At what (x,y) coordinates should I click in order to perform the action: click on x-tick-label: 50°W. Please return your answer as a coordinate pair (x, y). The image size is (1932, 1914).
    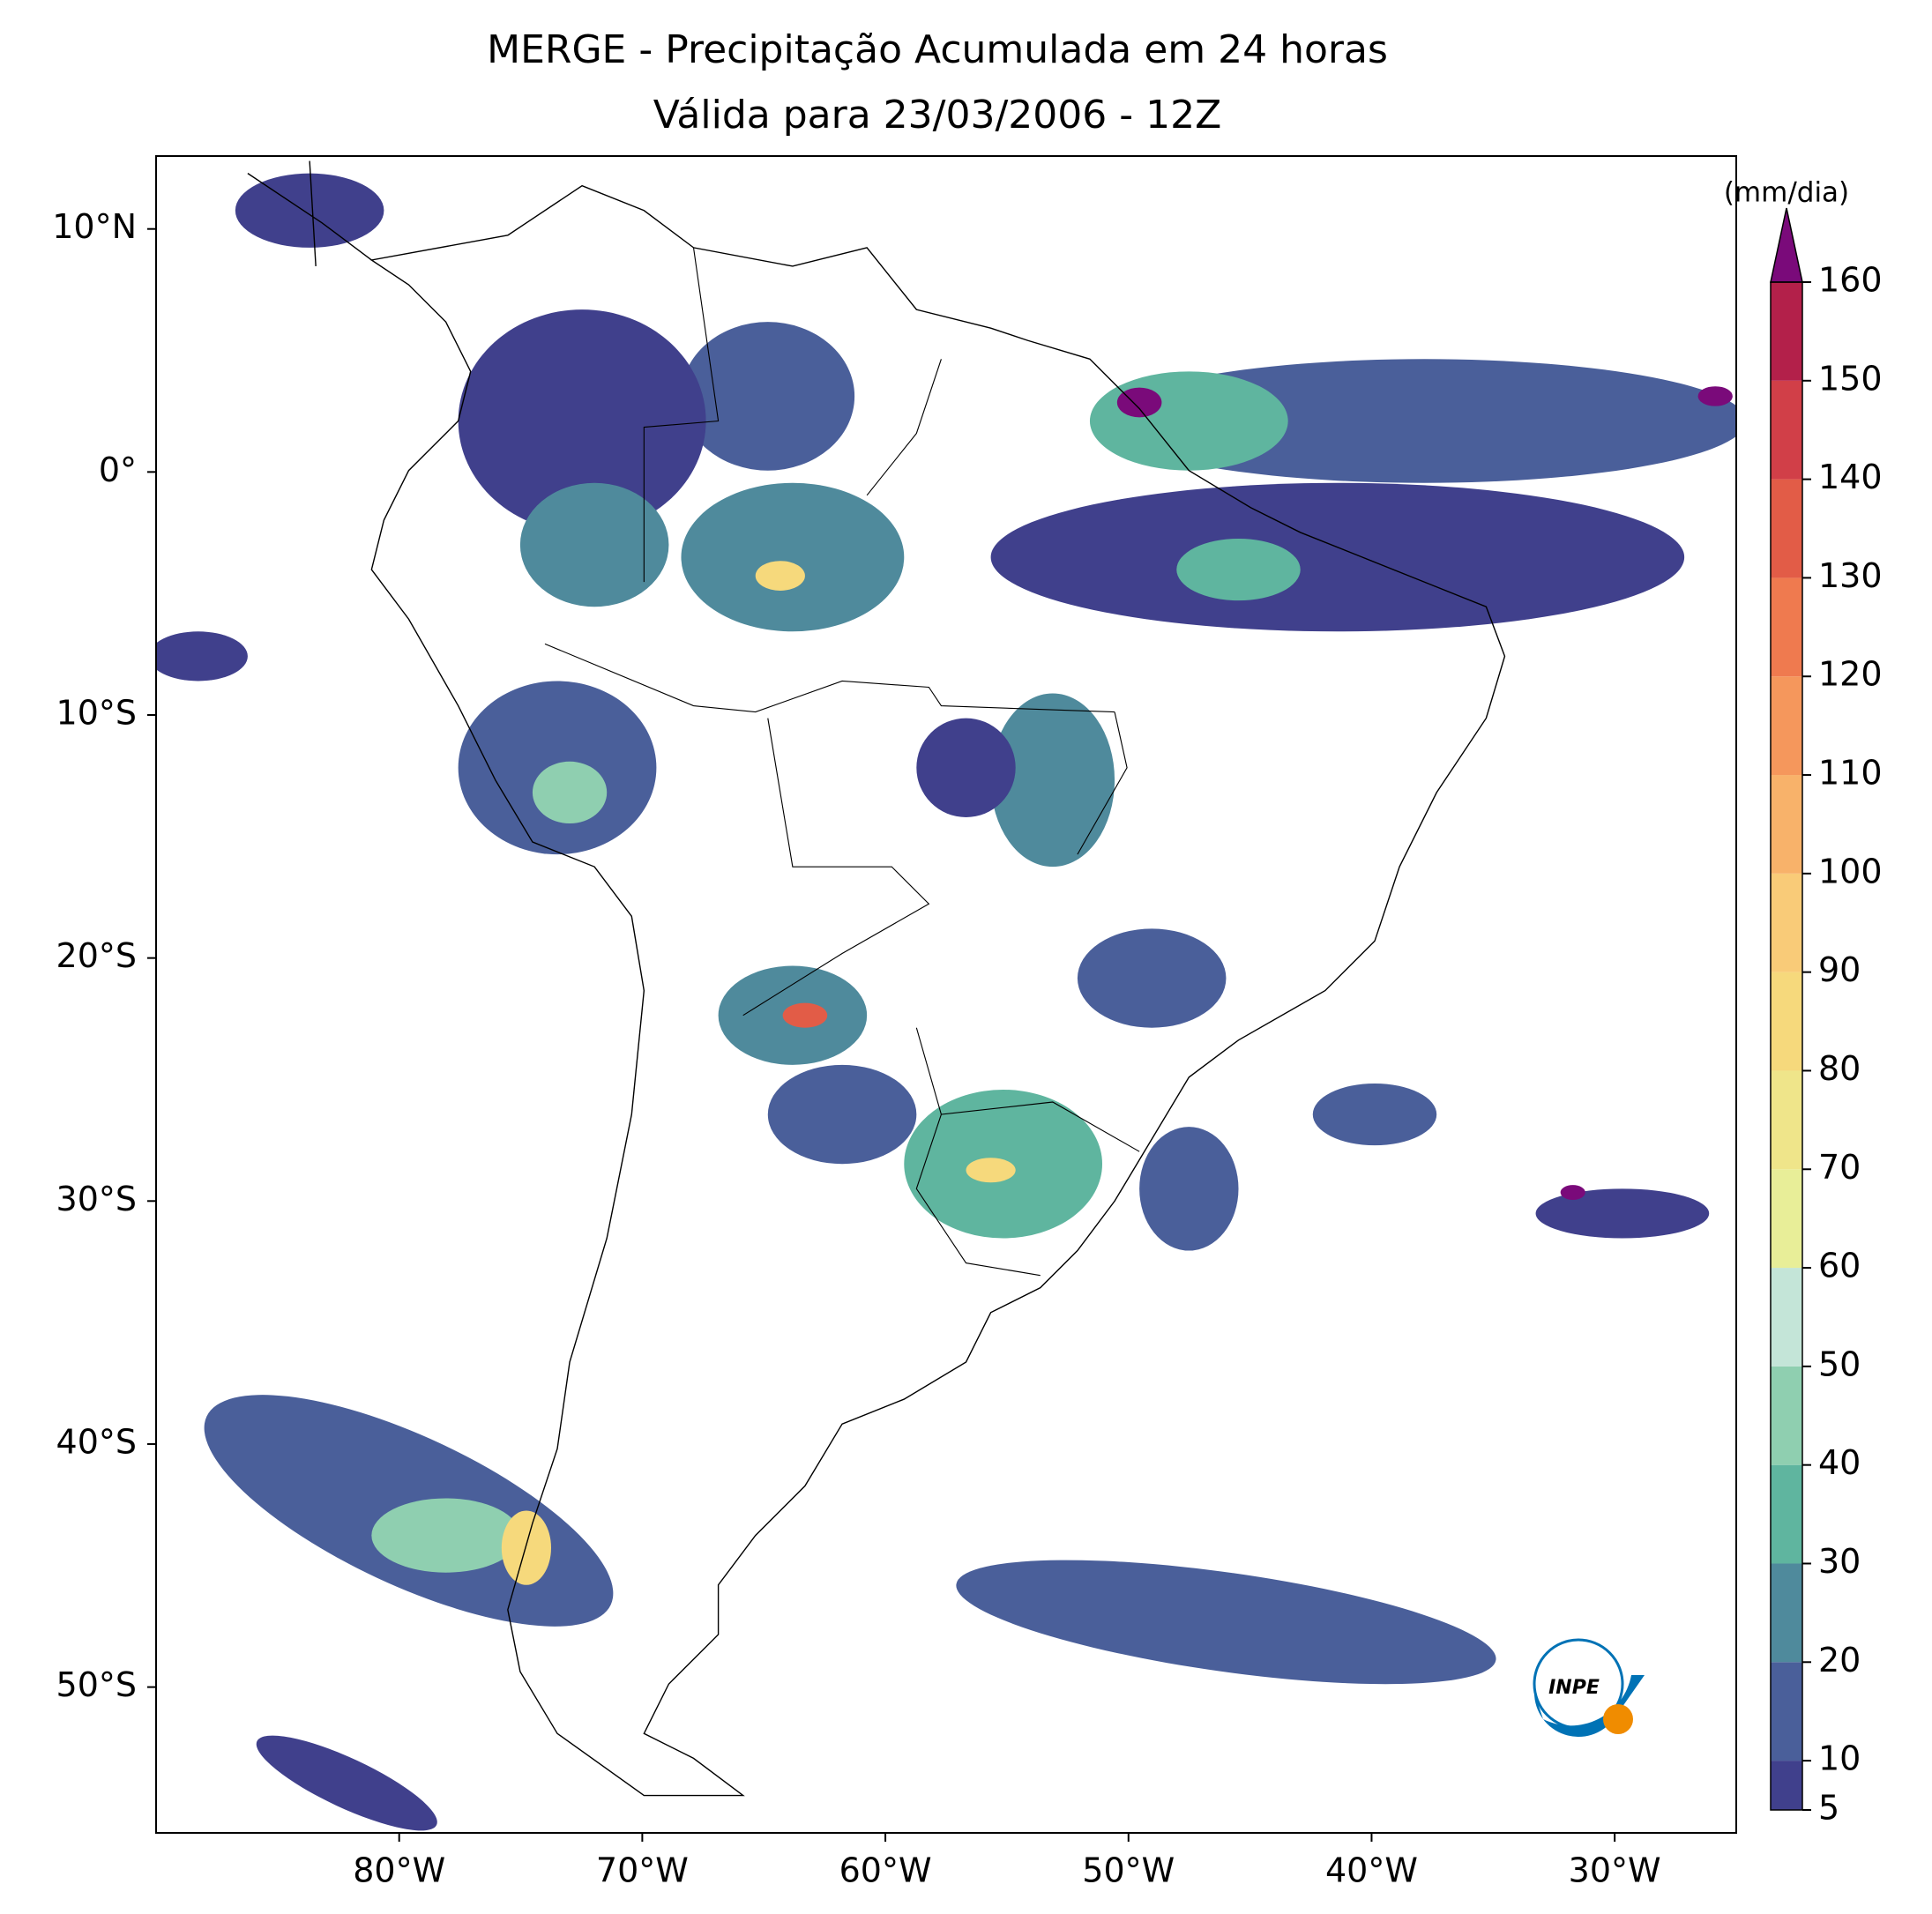
    Looking at the image, I should click on (1128, 1870).